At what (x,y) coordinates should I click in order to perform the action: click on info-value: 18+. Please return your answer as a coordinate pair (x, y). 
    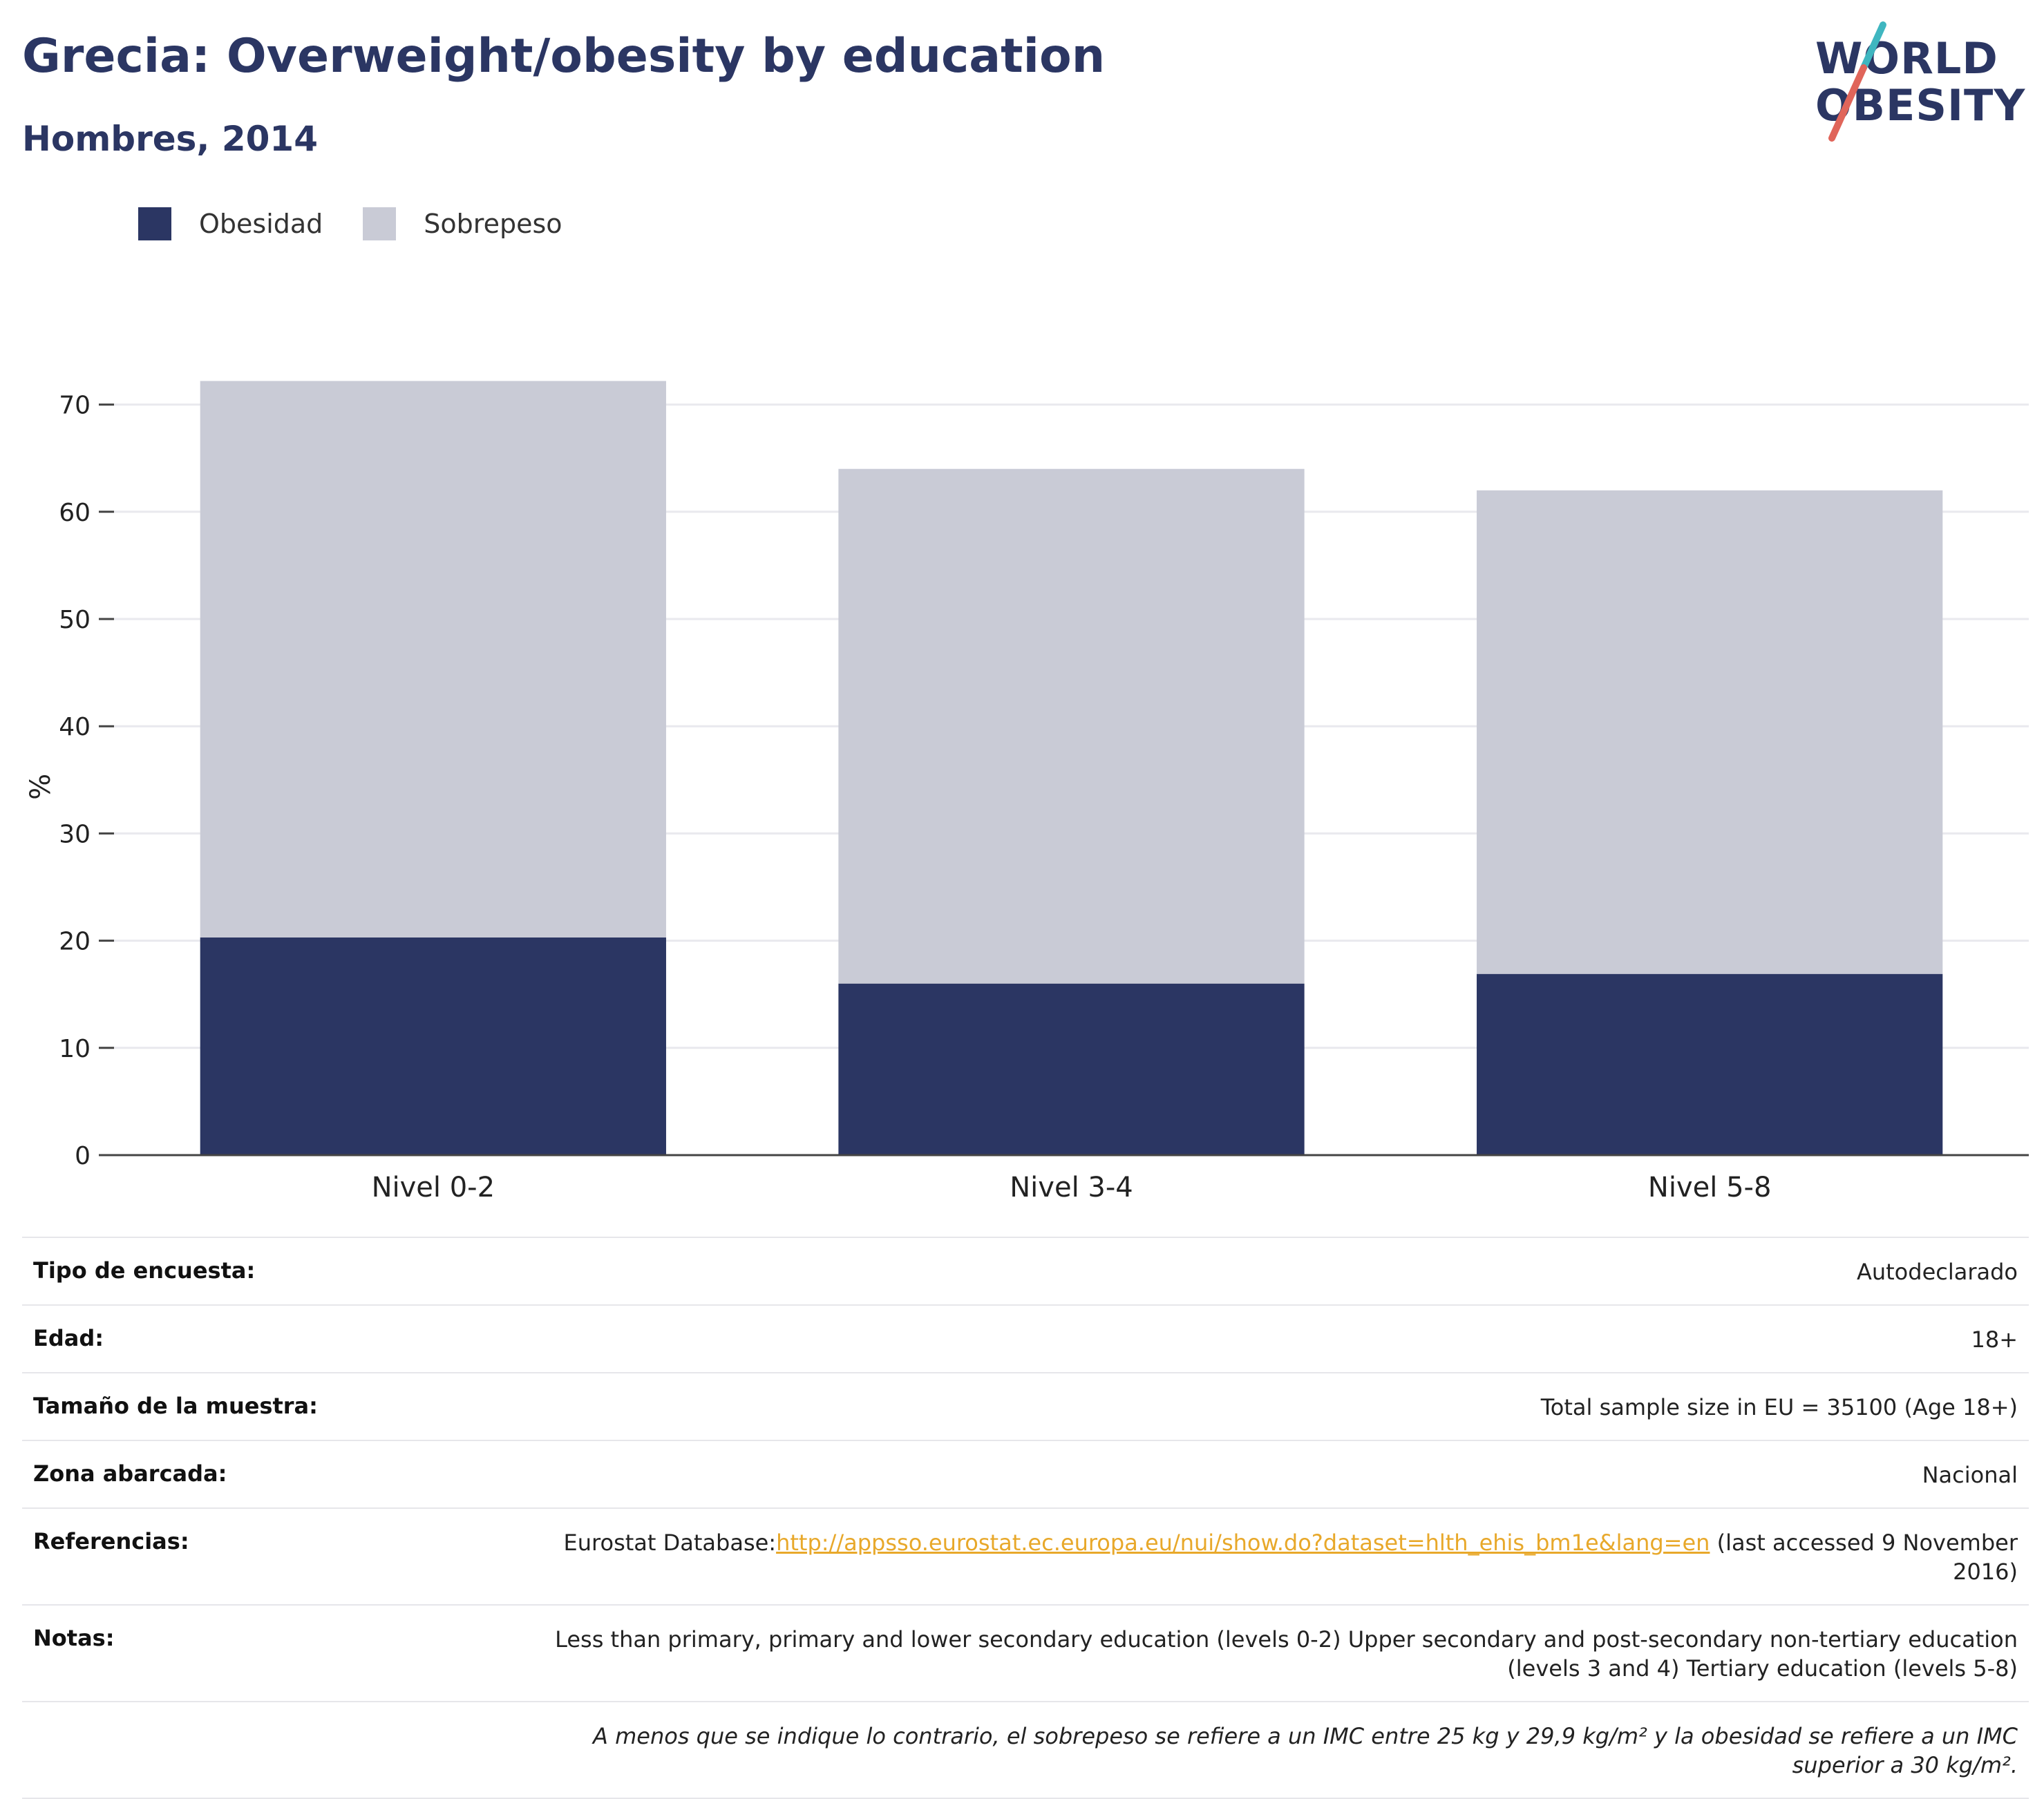
    Looking at the image, I should click on (1994, 1339).